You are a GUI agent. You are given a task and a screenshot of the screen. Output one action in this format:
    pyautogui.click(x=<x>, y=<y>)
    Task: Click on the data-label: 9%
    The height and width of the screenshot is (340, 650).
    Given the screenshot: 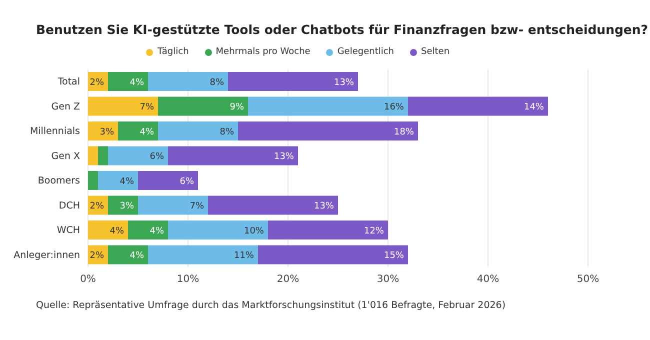 What is the action you would take?
    pyautogui.click(x=237, y=107)
    